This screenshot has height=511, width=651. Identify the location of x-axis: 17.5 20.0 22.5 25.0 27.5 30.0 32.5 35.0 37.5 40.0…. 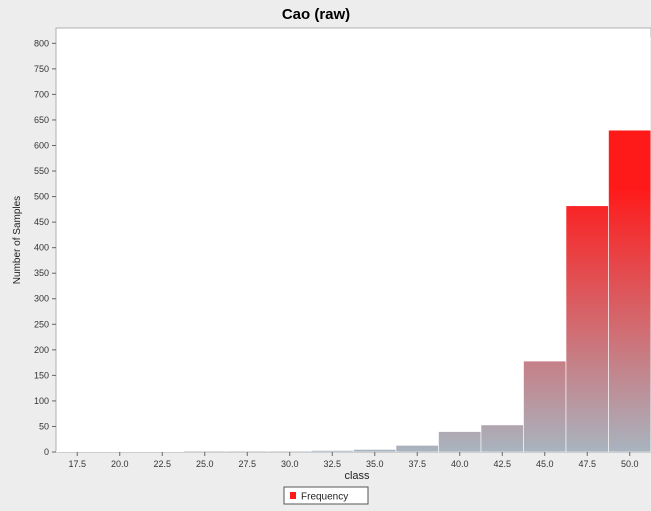
(353, 460).